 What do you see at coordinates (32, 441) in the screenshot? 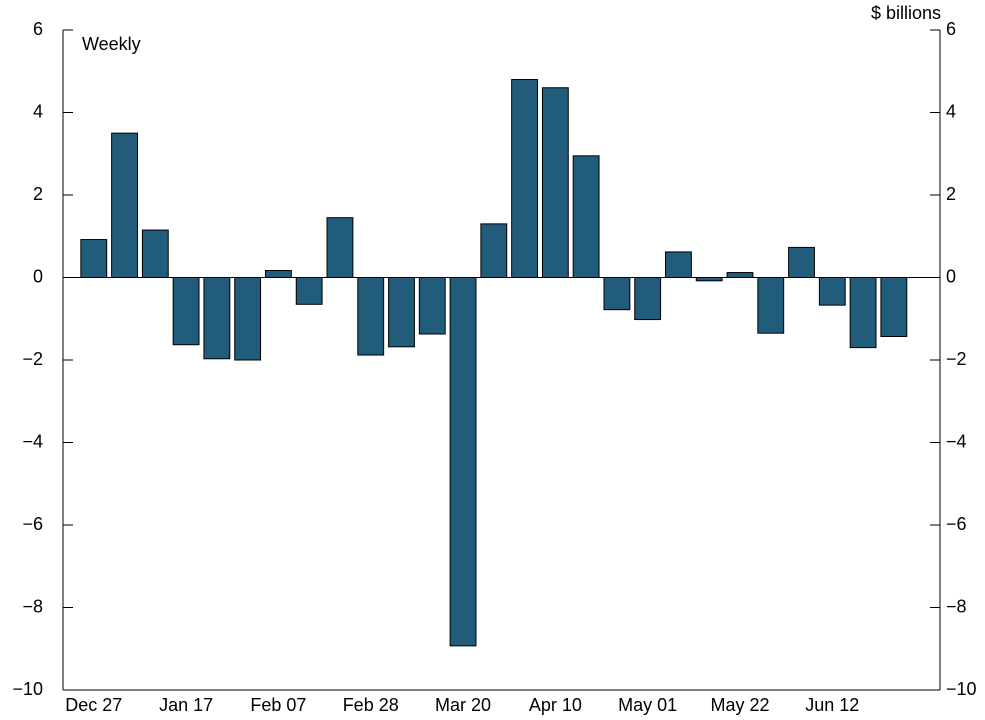
I see `y-tick-label: −4` at bounding box center [32, 441].